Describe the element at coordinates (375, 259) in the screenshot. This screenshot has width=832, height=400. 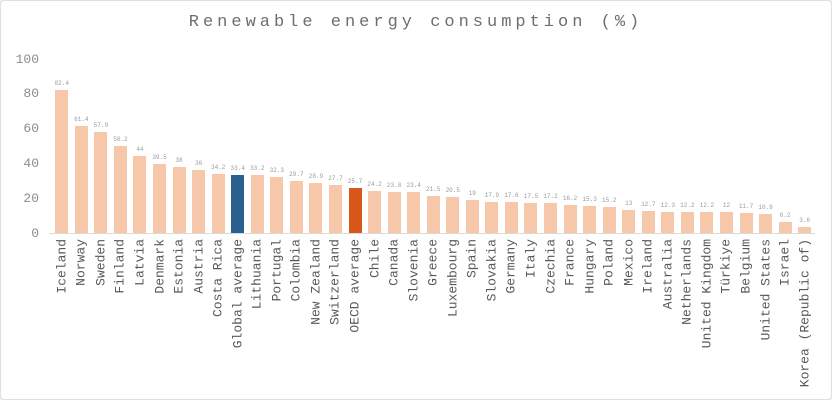
I see `x-axis-category-label: Chile` at that location.